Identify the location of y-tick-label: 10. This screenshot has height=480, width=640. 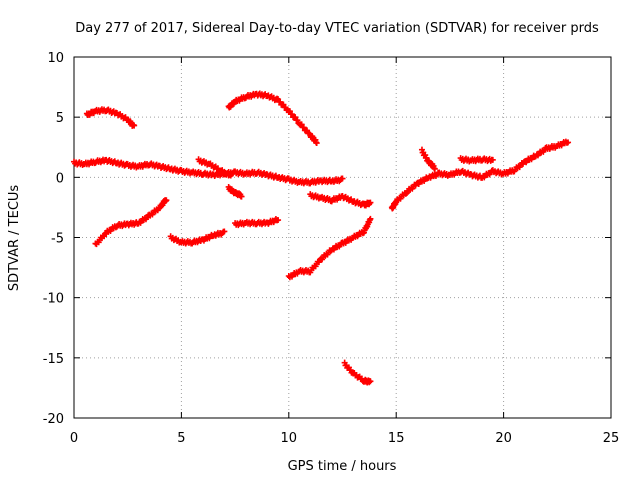
(55, 58).